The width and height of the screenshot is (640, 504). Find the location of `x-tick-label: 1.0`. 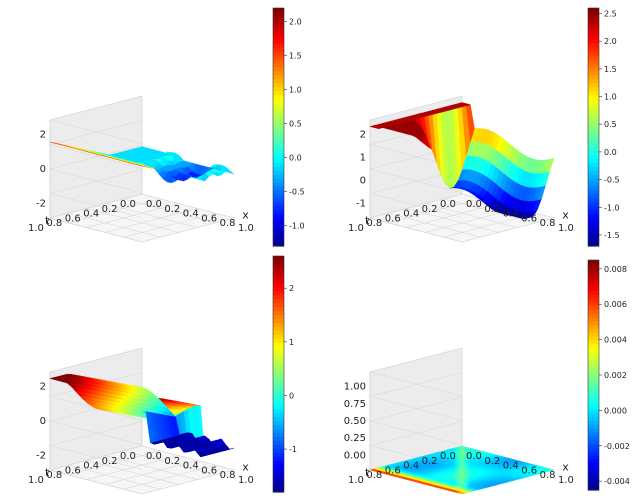

x-tick-label: 1.0 is located at coordinates (566, 480).